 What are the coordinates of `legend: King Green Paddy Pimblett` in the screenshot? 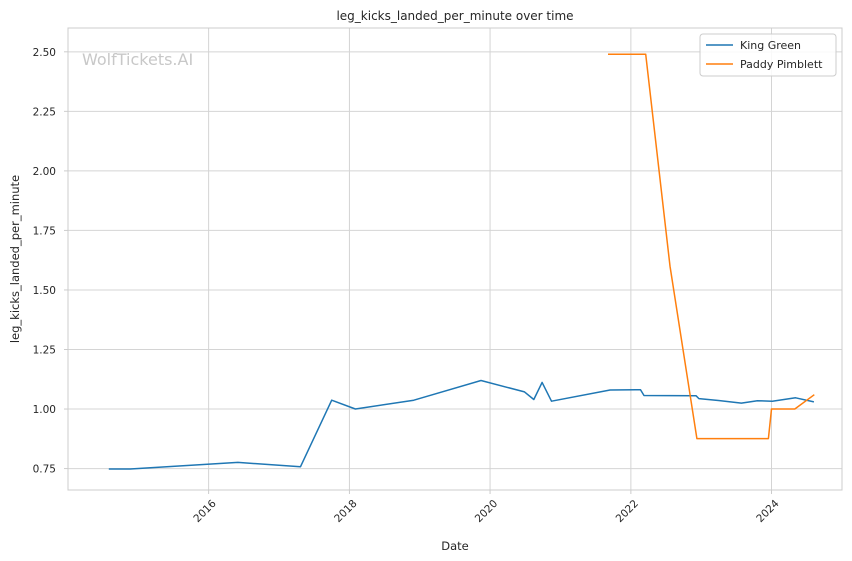 It's located at (768, 55).